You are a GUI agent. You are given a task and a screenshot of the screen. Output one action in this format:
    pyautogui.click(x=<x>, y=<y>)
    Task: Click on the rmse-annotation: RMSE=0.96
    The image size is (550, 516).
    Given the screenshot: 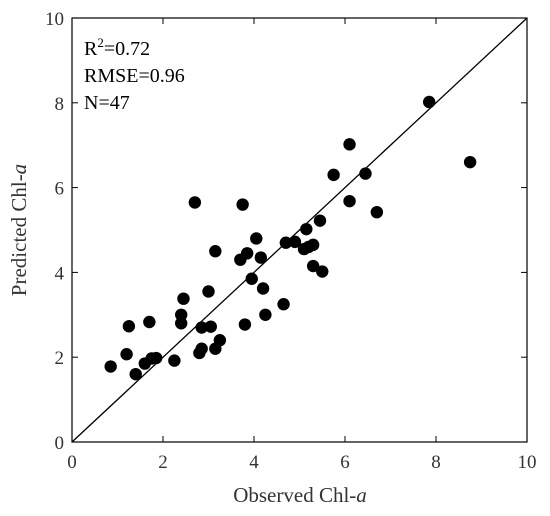 What is the action you would take?
    pyautogui.click(x=134, y=76)
    